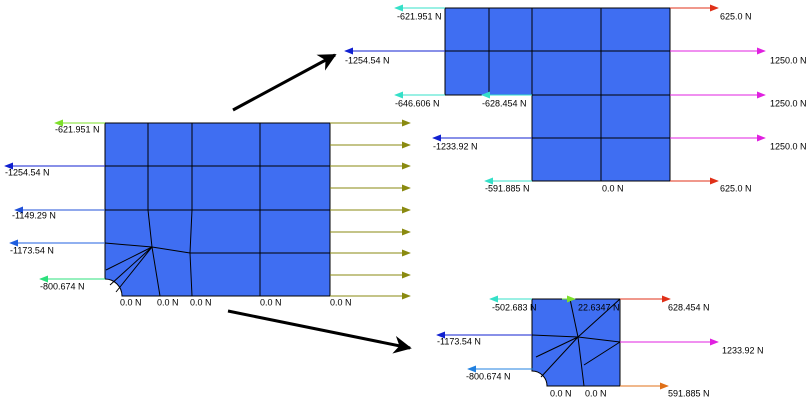 The height and width of the screenshot is (415, 811). What do you see at coordinates (417, 103) in the screenshot?
I see `force-label: -646.606 N` at bounding box center [417, 103].